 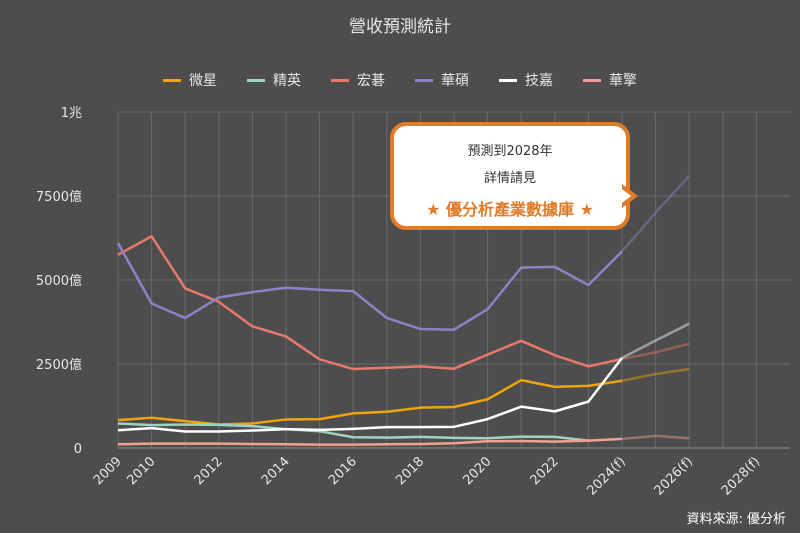 What do you see at coordinates (343, 471) in the screenshot?
I see `x-tick-label: 2016` at bounding box center [343, 471].